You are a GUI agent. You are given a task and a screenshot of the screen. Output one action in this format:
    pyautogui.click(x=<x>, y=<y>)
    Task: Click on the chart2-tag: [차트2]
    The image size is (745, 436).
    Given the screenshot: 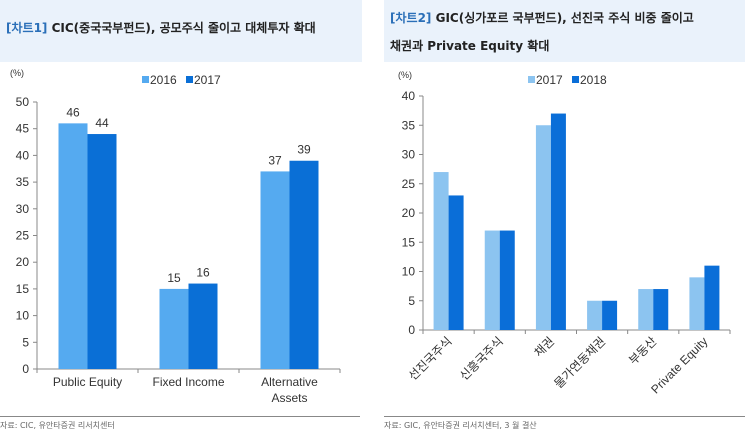 What is the action you would take?
    pyautogui.click(x=411, y=18)
    